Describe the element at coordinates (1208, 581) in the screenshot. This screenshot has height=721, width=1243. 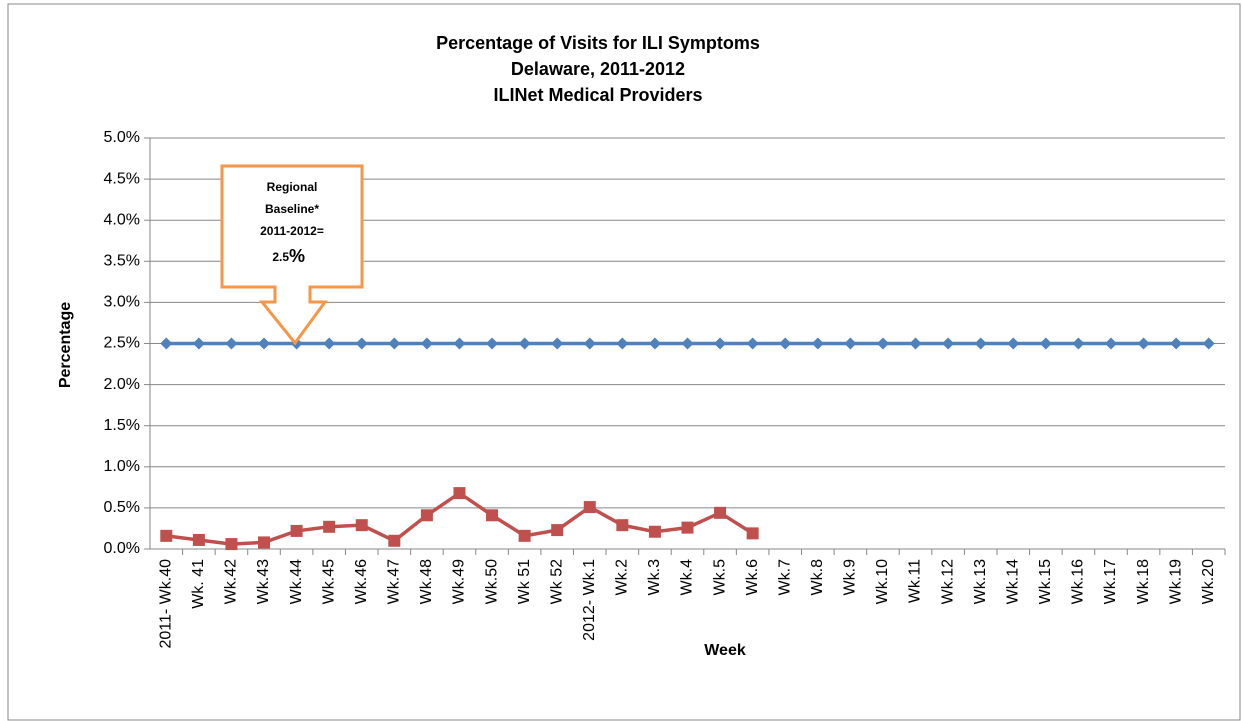
I see `x-tick-label: Wk.20` at that location.